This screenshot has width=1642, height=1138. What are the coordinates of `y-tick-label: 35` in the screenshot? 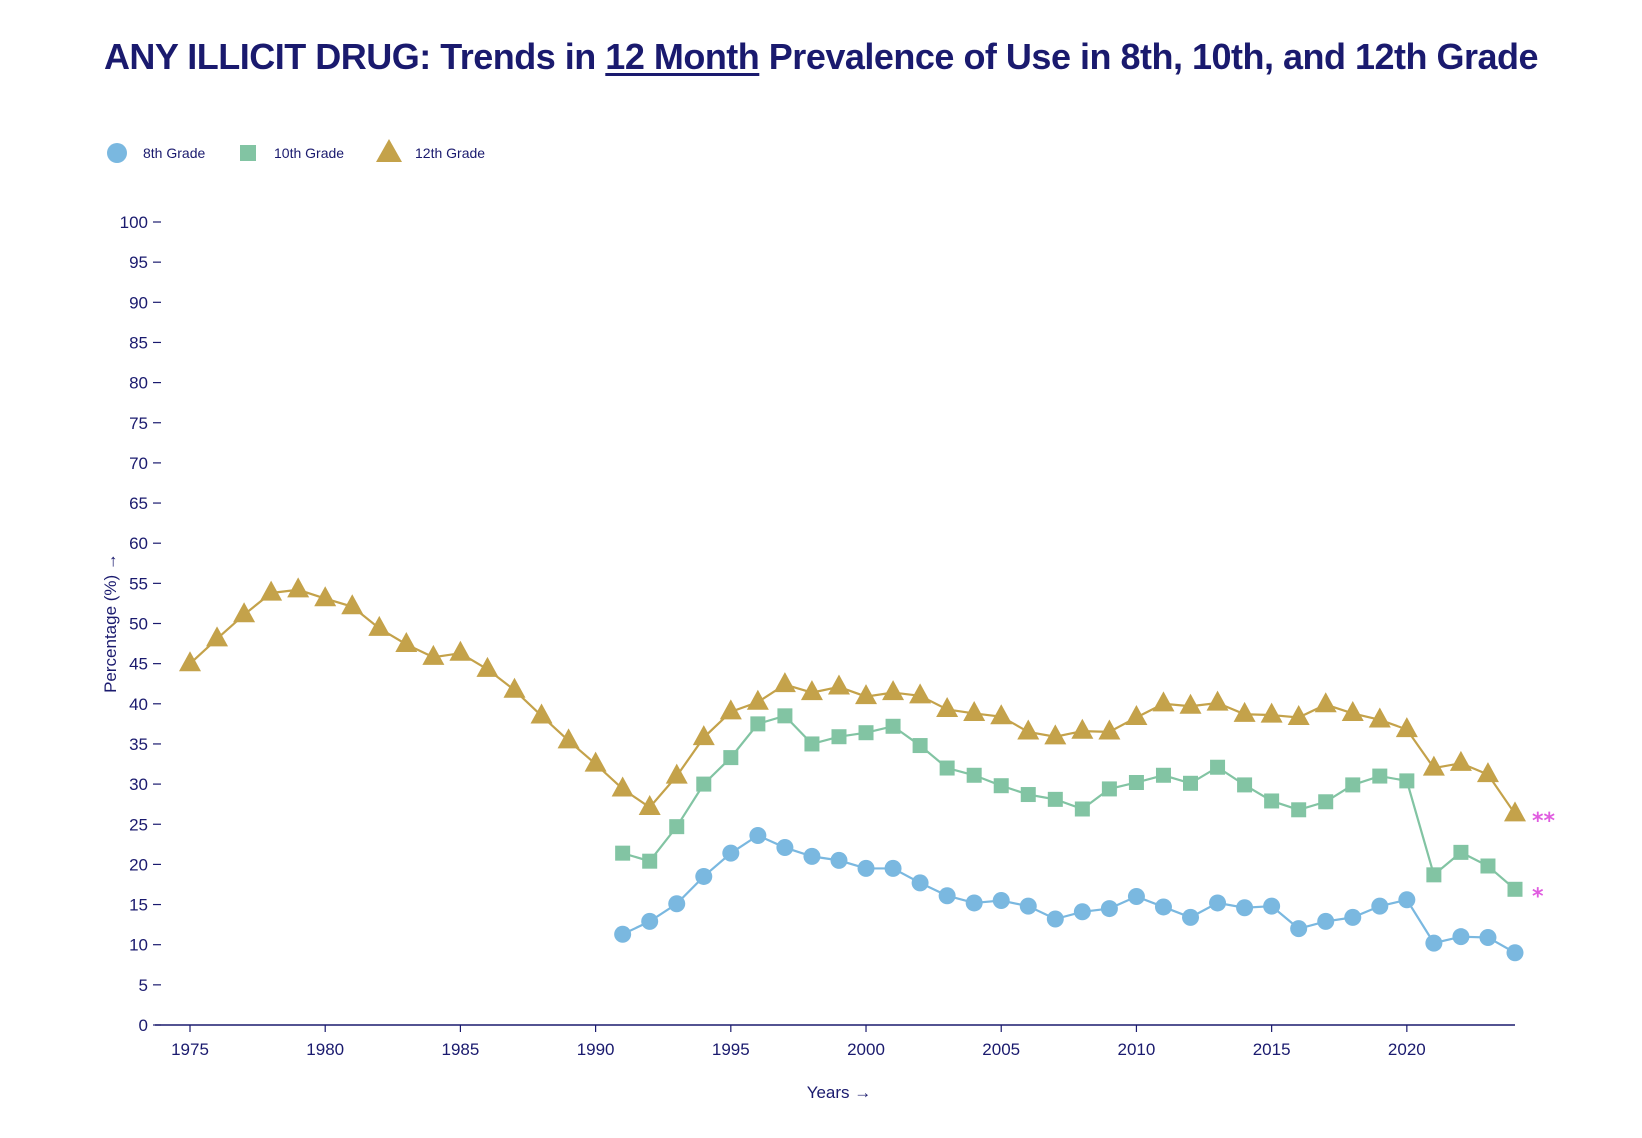 It's located at (138, 744).